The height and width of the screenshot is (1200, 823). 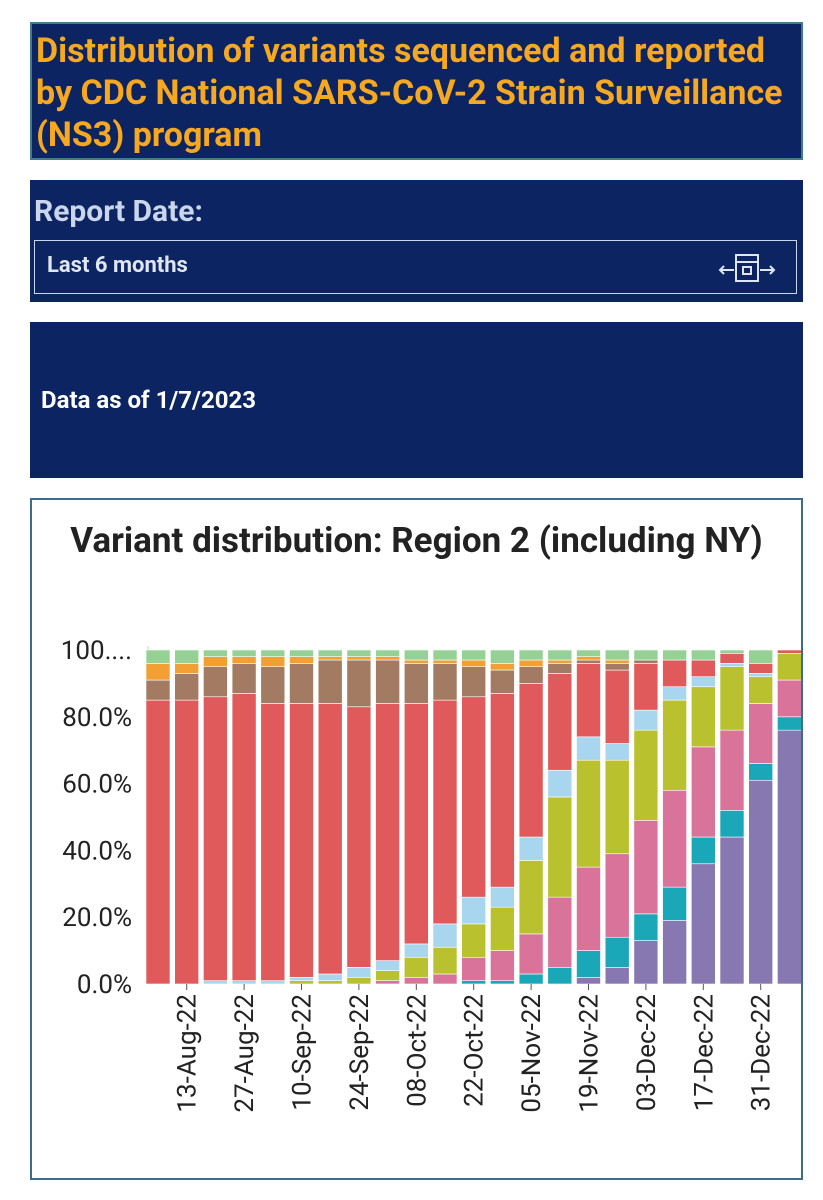 I want to click on x-tick-label: 17-Dec-22, so click(x=704, y=1052).